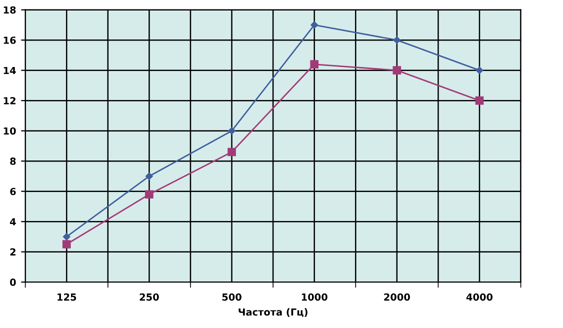  Describe the element at coordinates (10, 100) in the screenshot. I see `y-tick-label: 12` at that location.